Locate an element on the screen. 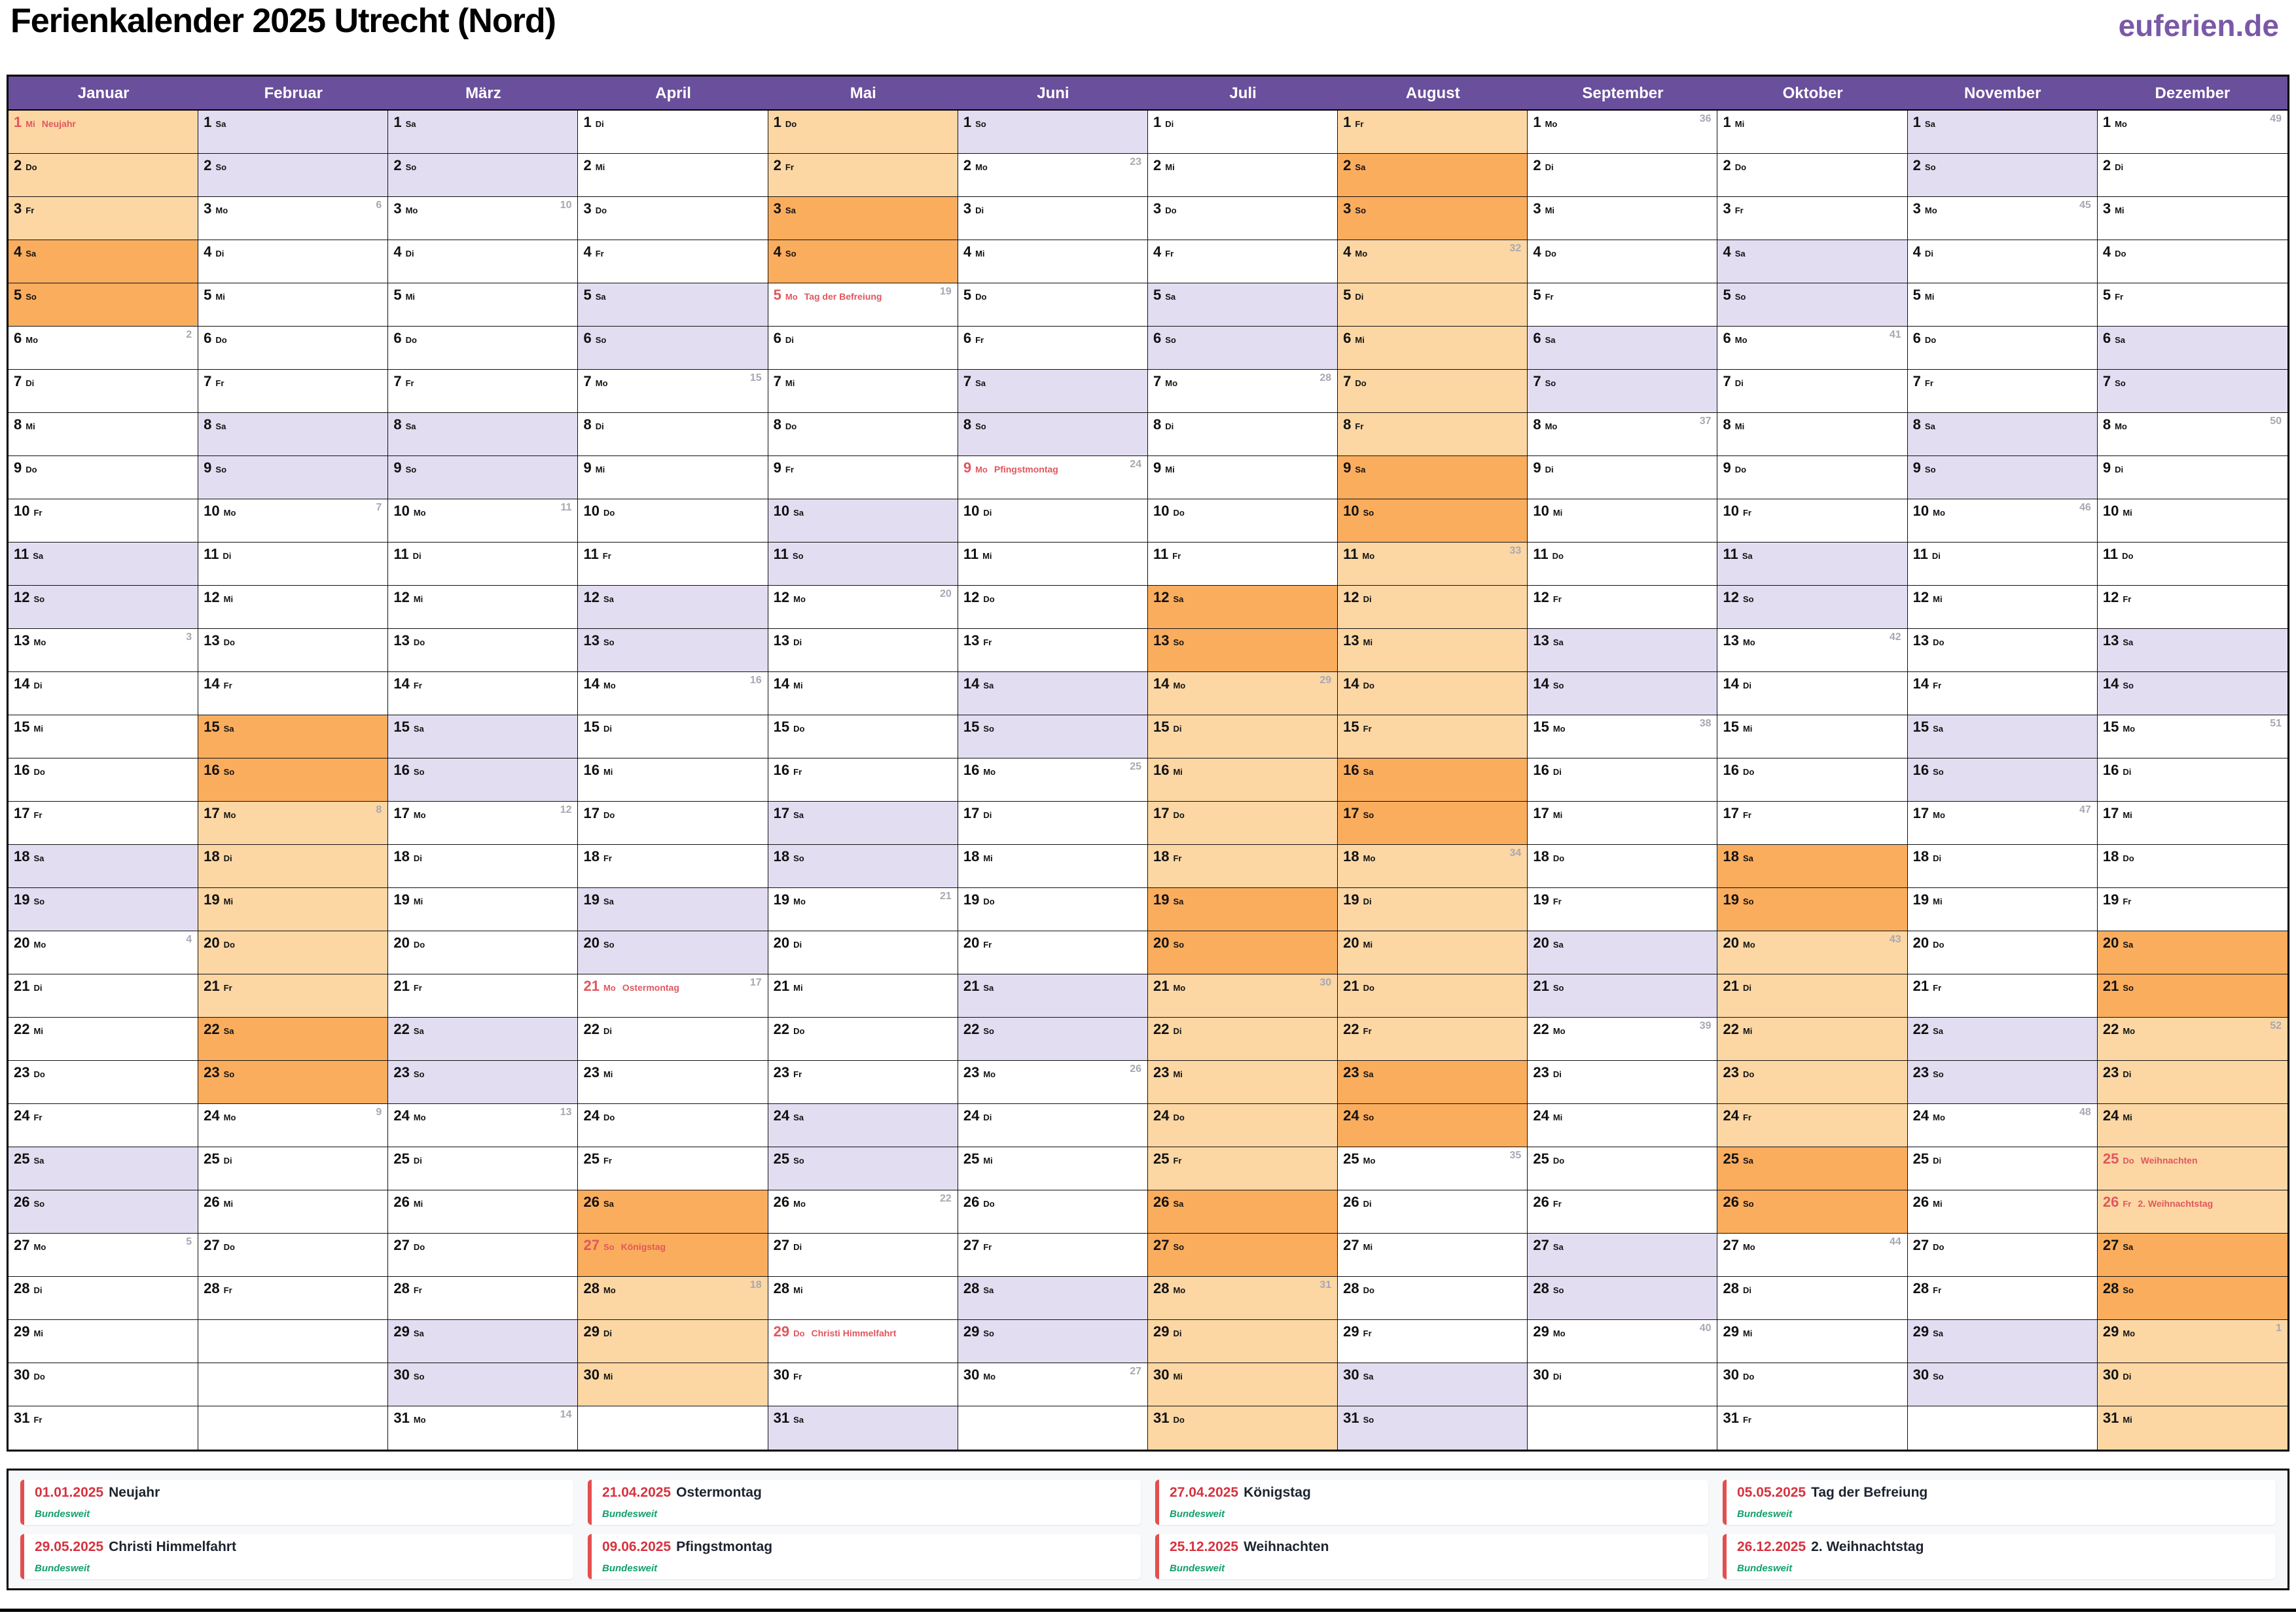 The image size is (2296, 1623). legend-holiday-card: 27.04.2025 Königstag Bundesweit is located at coordinates (1431, 1502).